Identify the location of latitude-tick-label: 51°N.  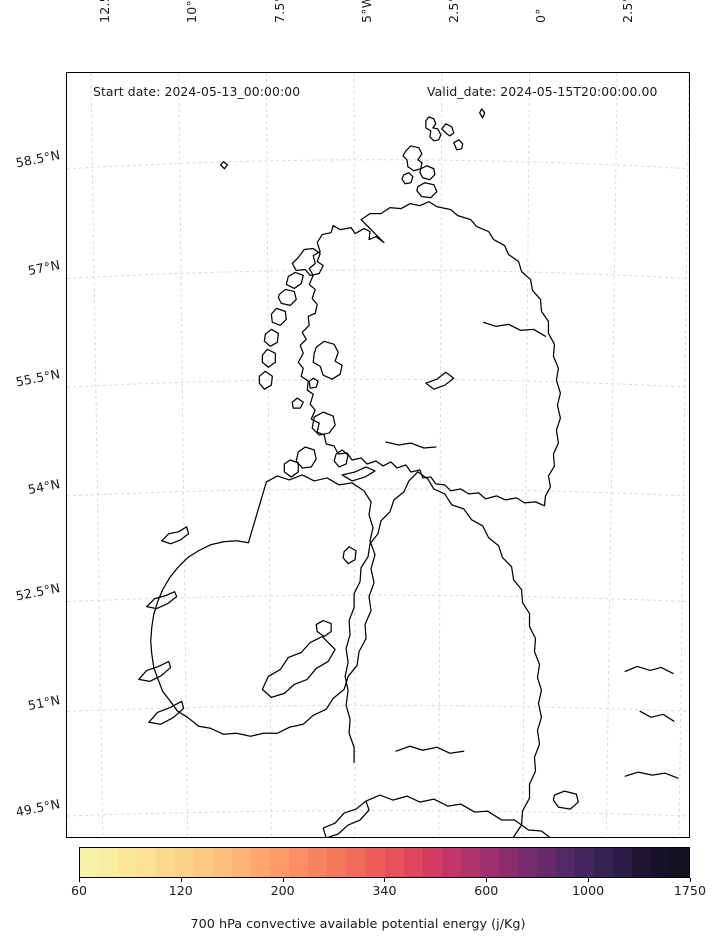
(44, 703).